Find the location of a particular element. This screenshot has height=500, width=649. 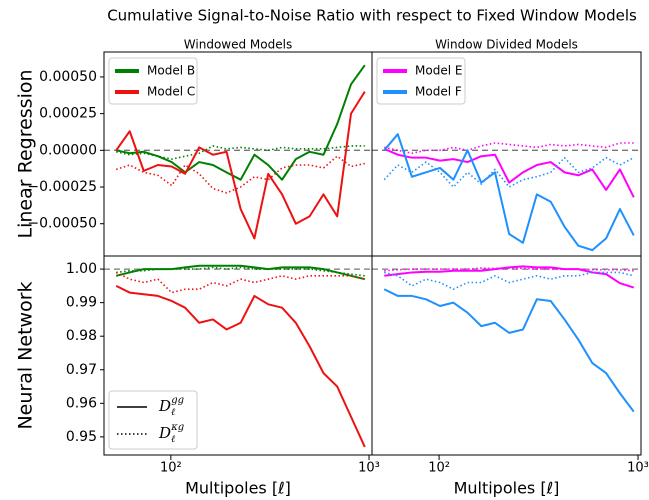

y-tick-label: 0.00000 is located at coordinates (68, 150).